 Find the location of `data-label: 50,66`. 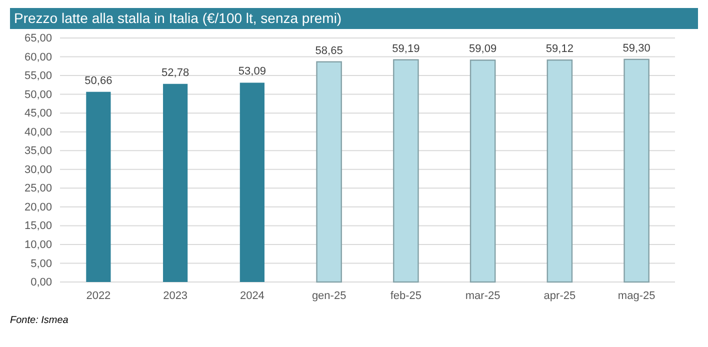

data-label: 50,66 is located at coordinates (98, 80).